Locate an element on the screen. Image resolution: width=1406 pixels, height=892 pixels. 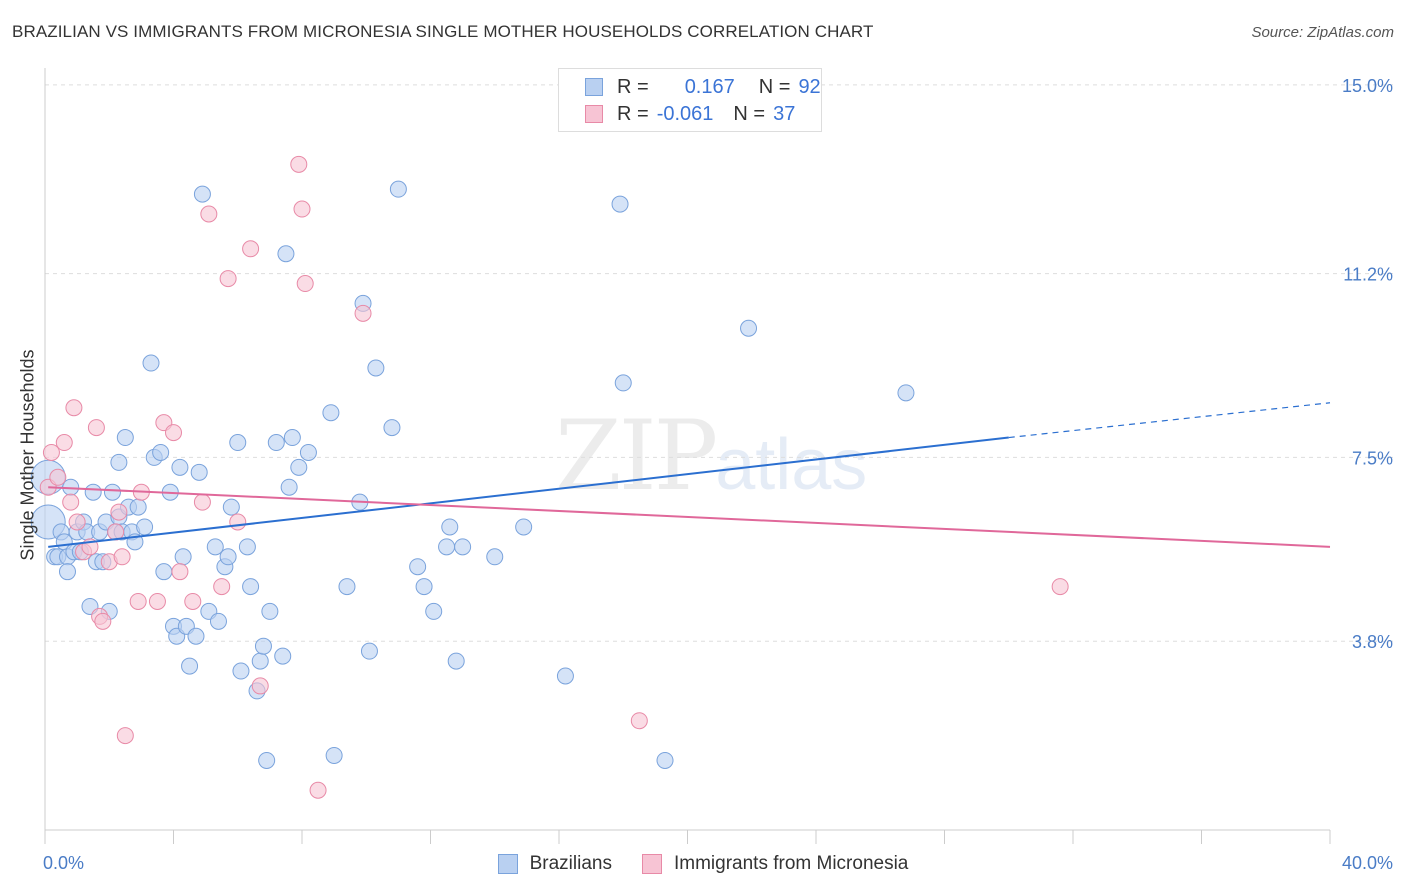
legend-item-micronesia: Immigrants from Micronesia is located at coordinates (775, 864).